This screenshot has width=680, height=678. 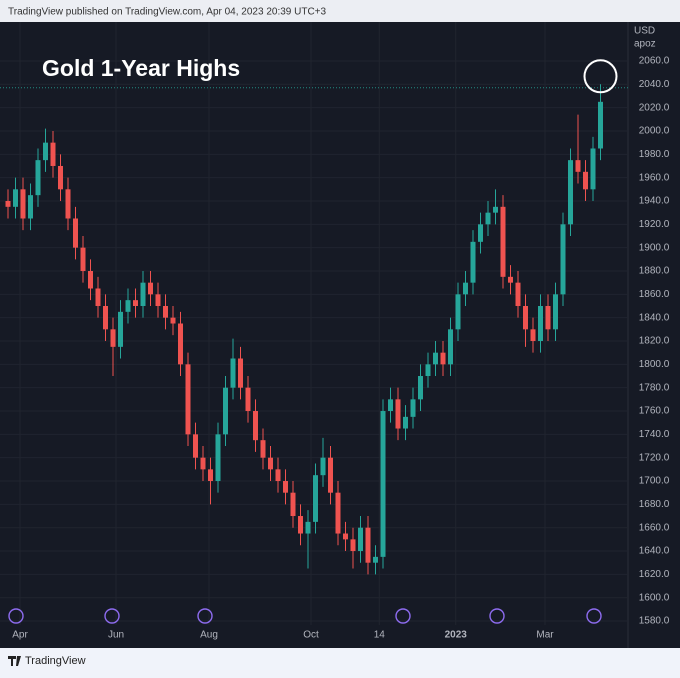 I want to click on footer: TradingView, so click(x=55, y=661).